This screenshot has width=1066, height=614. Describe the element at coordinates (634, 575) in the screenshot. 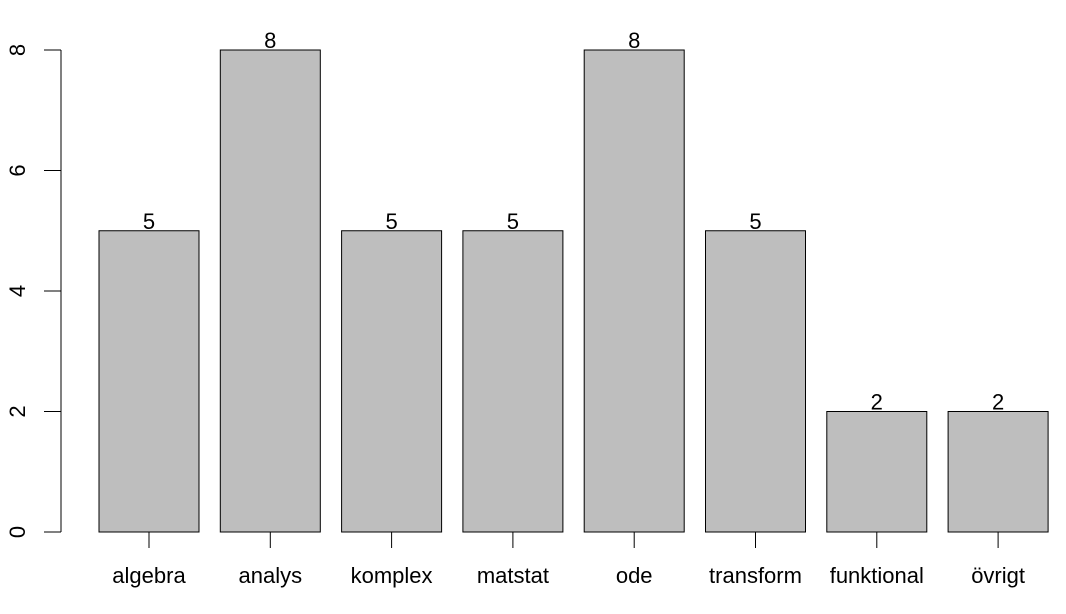

I see `x-tick-label: ode` at that location.